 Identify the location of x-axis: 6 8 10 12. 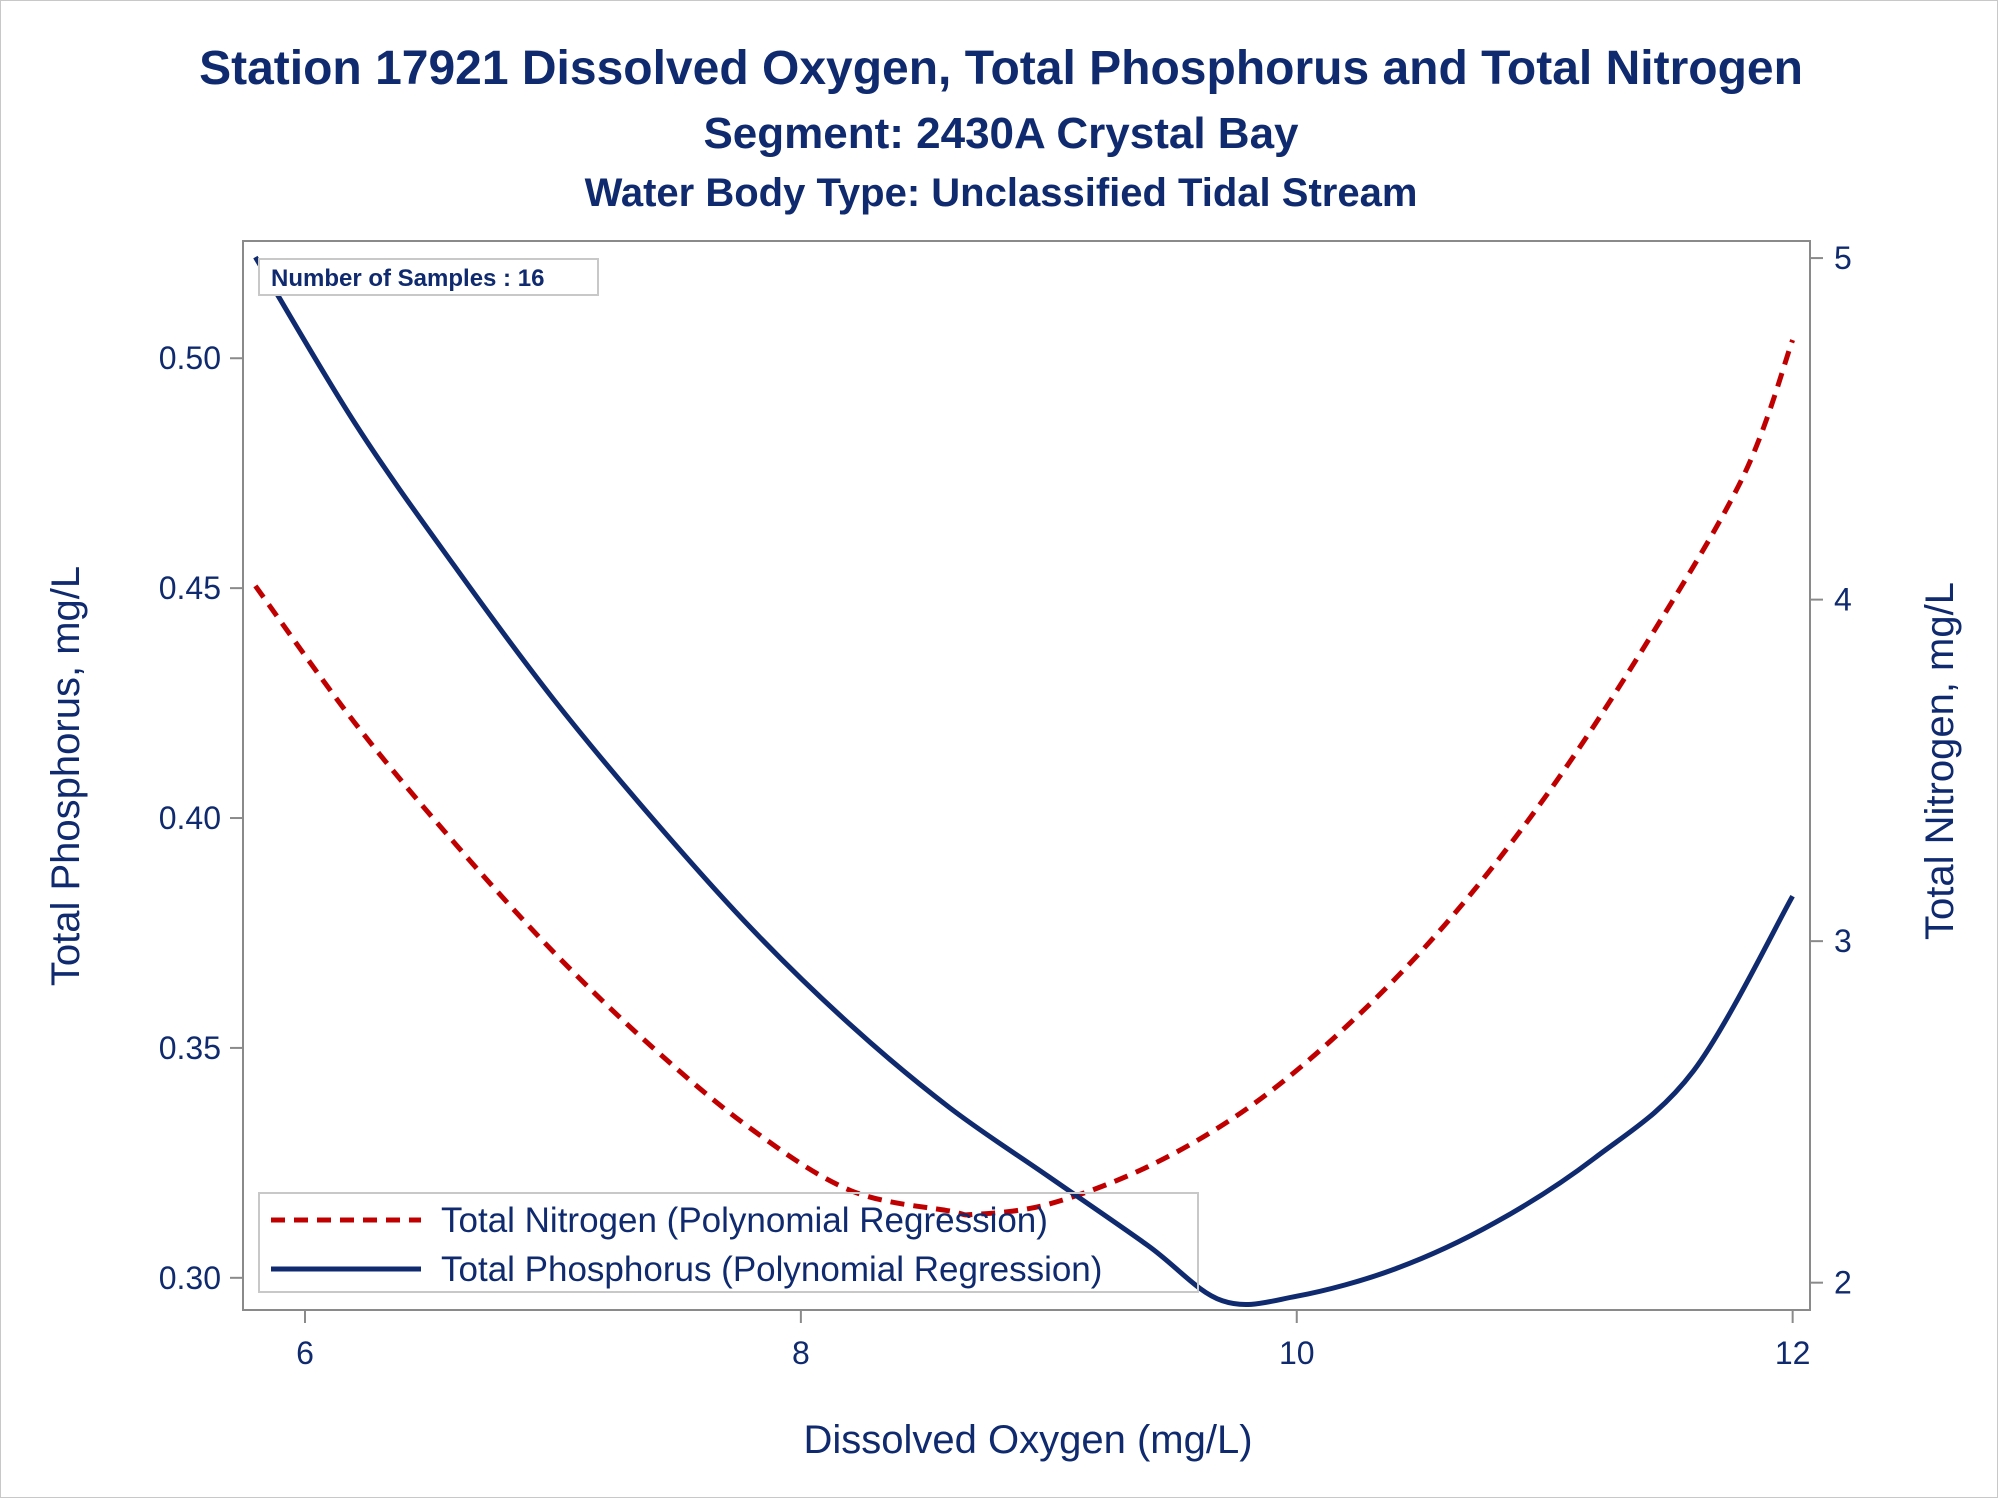
(1053, 1340).